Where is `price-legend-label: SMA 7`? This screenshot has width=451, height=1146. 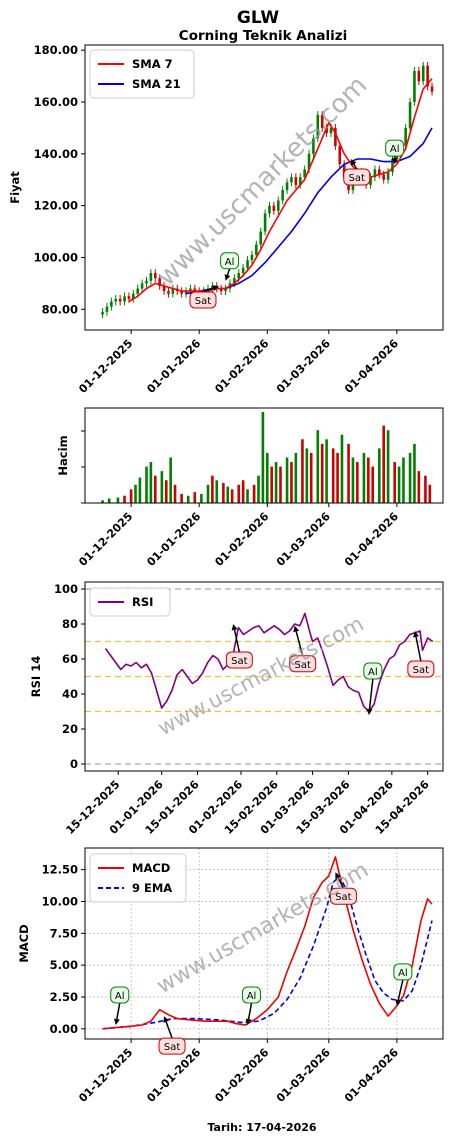 price-legend-label: SMA 7 is located at coordinates (152, 64).